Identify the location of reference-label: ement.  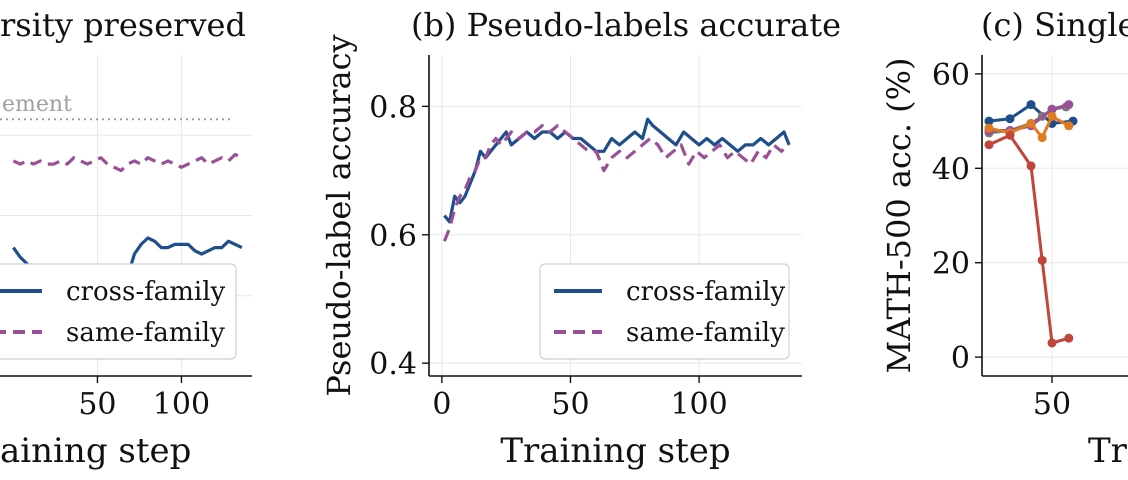
(37, 104).